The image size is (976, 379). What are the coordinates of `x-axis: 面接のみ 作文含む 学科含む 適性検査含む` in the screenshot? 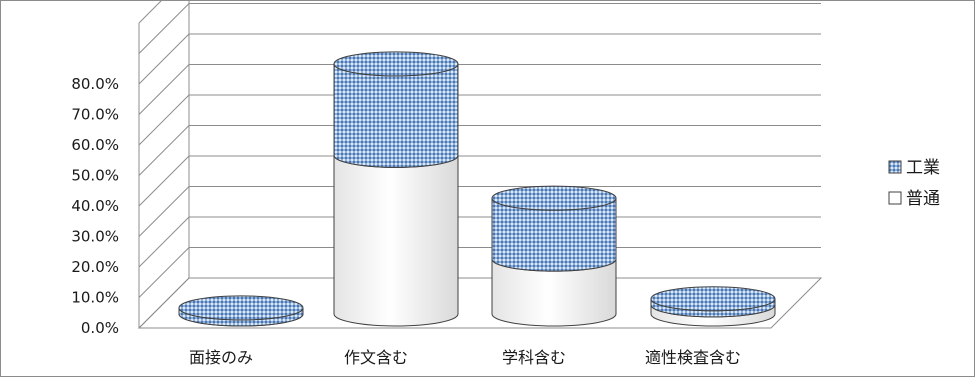 It's located at (465, 357).